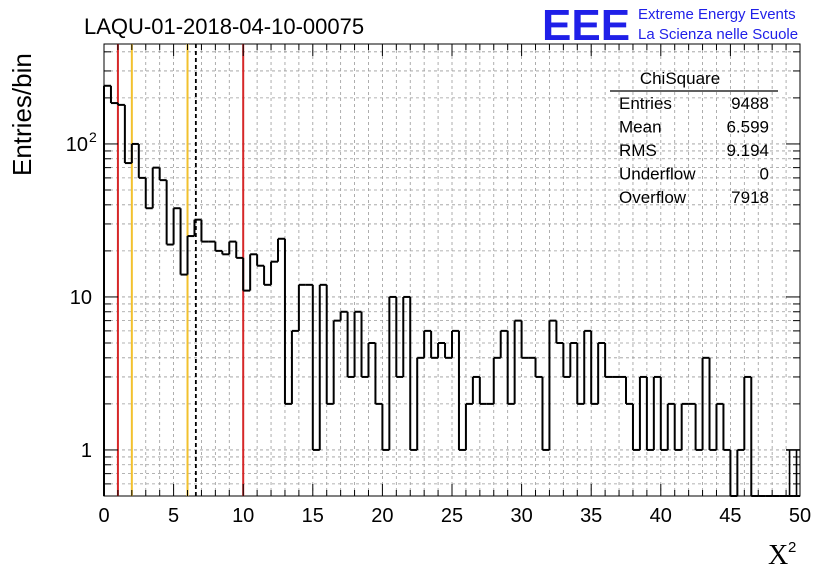  Describe the element at coordinates (657, 174) in the screenshot. I see `stats-row-label: Underflow` at that location.